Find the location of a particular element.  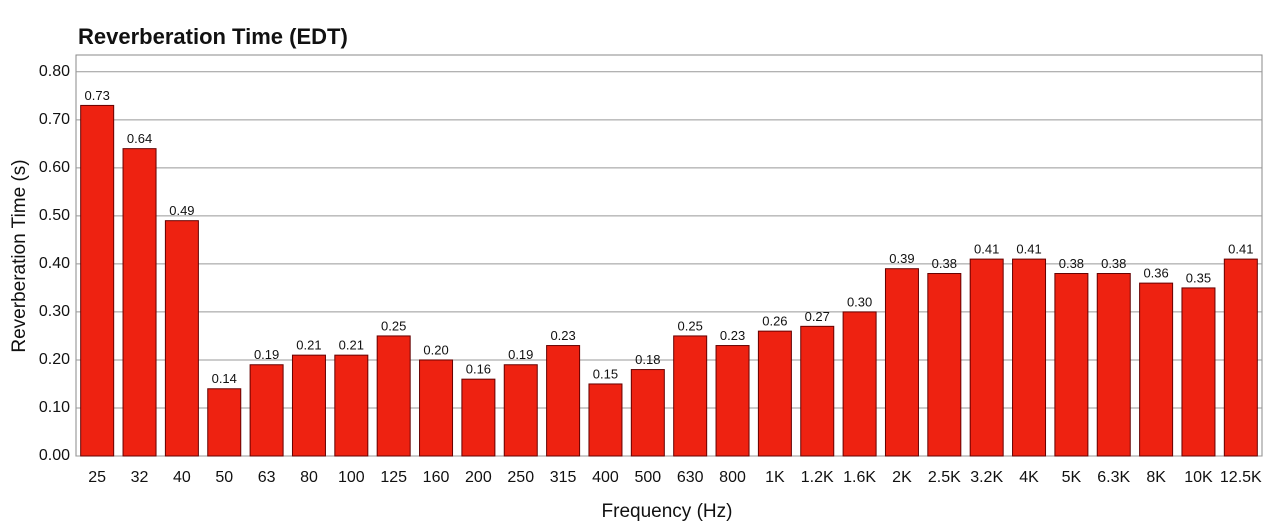

x-tick-label: 1.2K is located at coordinates (817, 477).